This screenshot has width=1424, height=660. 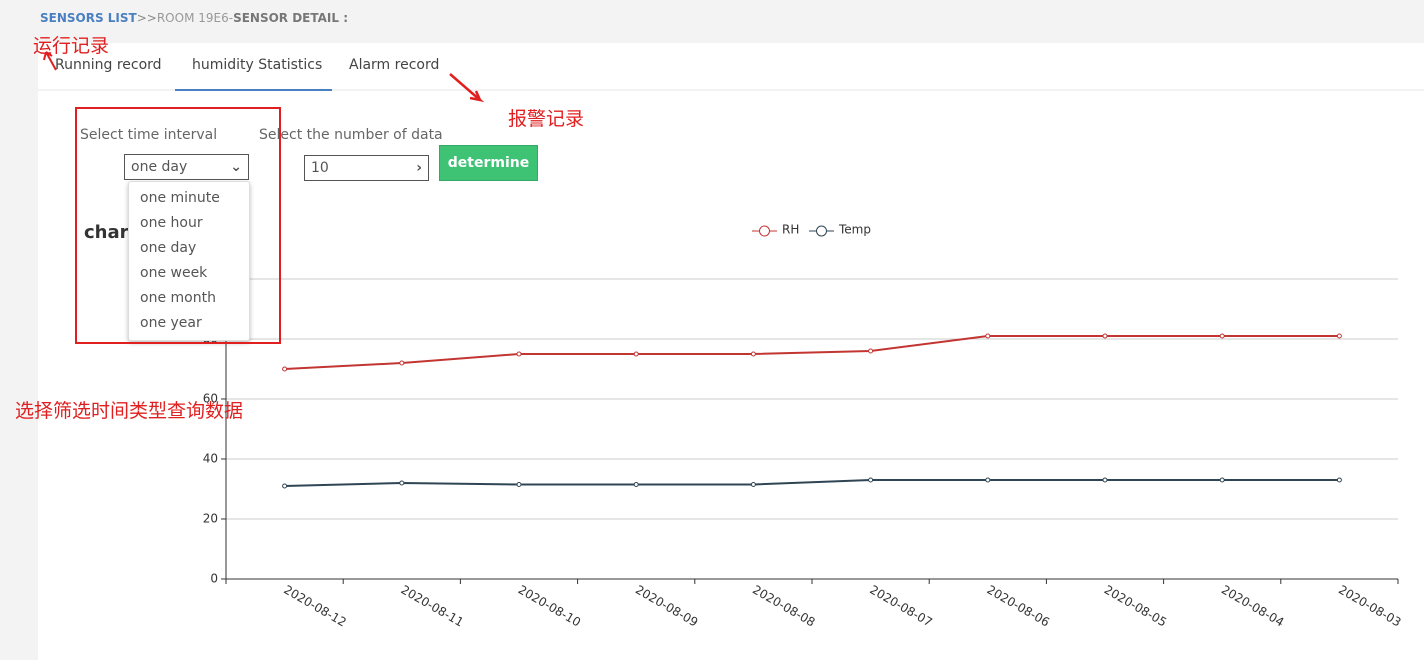 I want to click on x-tick-label: 2020-08-07, so click(x=900, y=606).